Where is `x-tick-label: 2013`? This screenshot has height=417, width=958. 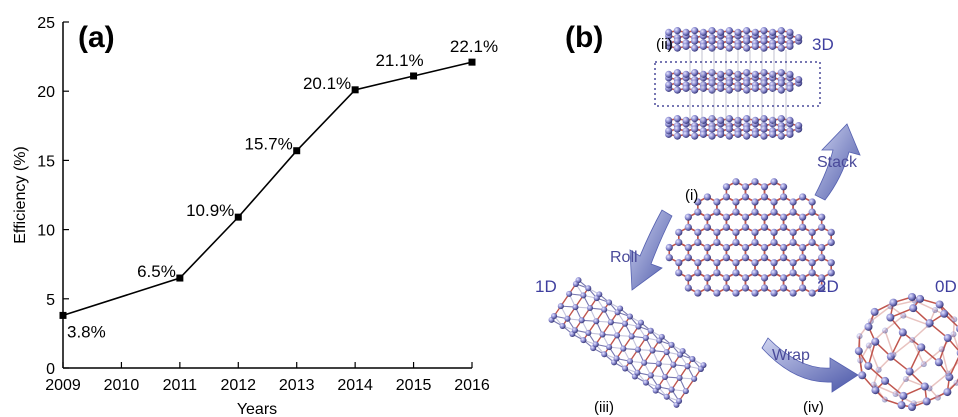 x-tick-label: 2013 is located at coordinates (297, 385).